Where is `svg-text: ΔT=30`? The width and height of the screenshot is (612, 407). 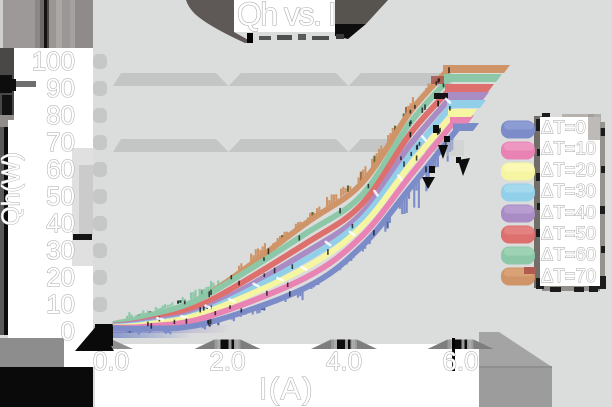
svg-text: ΔT=30 is located at coordinates (568, 190).